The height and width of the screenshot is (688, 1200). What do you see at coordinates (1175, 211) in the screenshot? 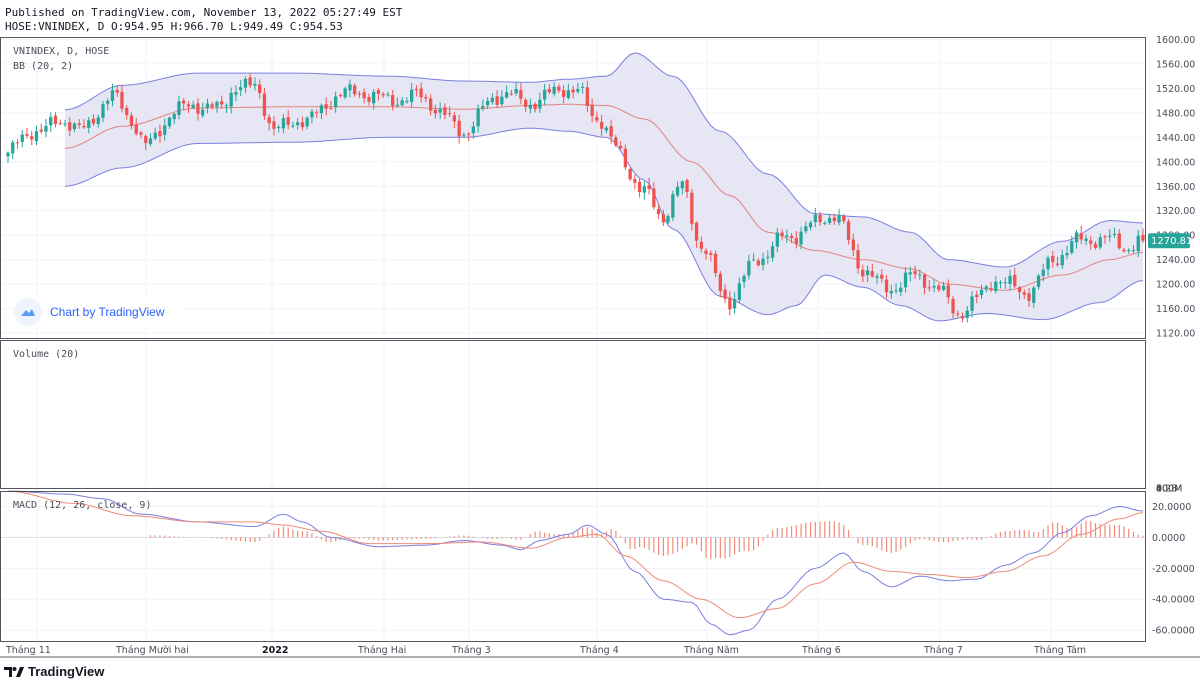
I see `price-tick-label: 1320.00` at bounding box center [1175, 211].